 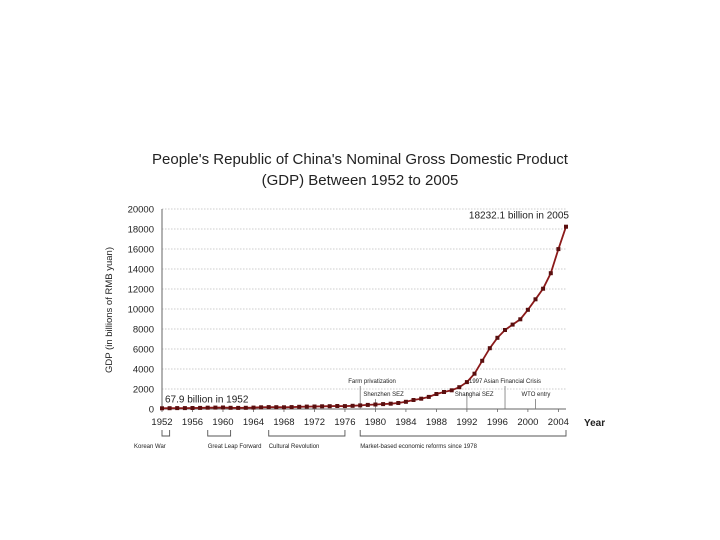 What do you see at coordinates (161, 422) in the screenshot?
I see `x-tick-label: 1952` at bounding box center [161, 422].